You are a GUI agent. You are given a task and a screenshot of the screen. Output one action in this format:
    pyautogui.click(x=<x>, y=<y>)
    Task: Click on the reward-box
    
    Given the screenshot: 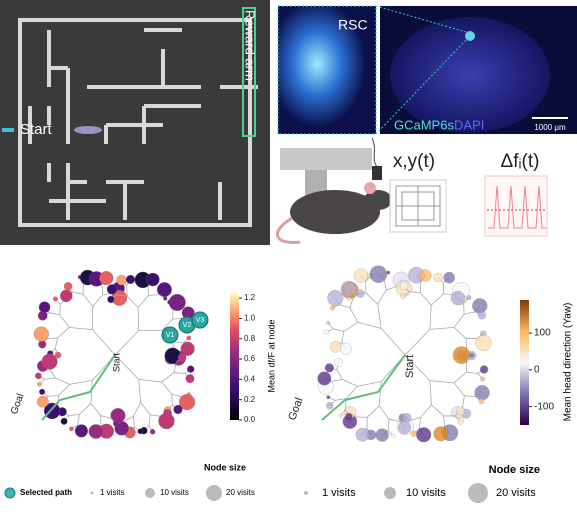 What is the action you would take?
    pyautogui.click(x=249, y=72)
    